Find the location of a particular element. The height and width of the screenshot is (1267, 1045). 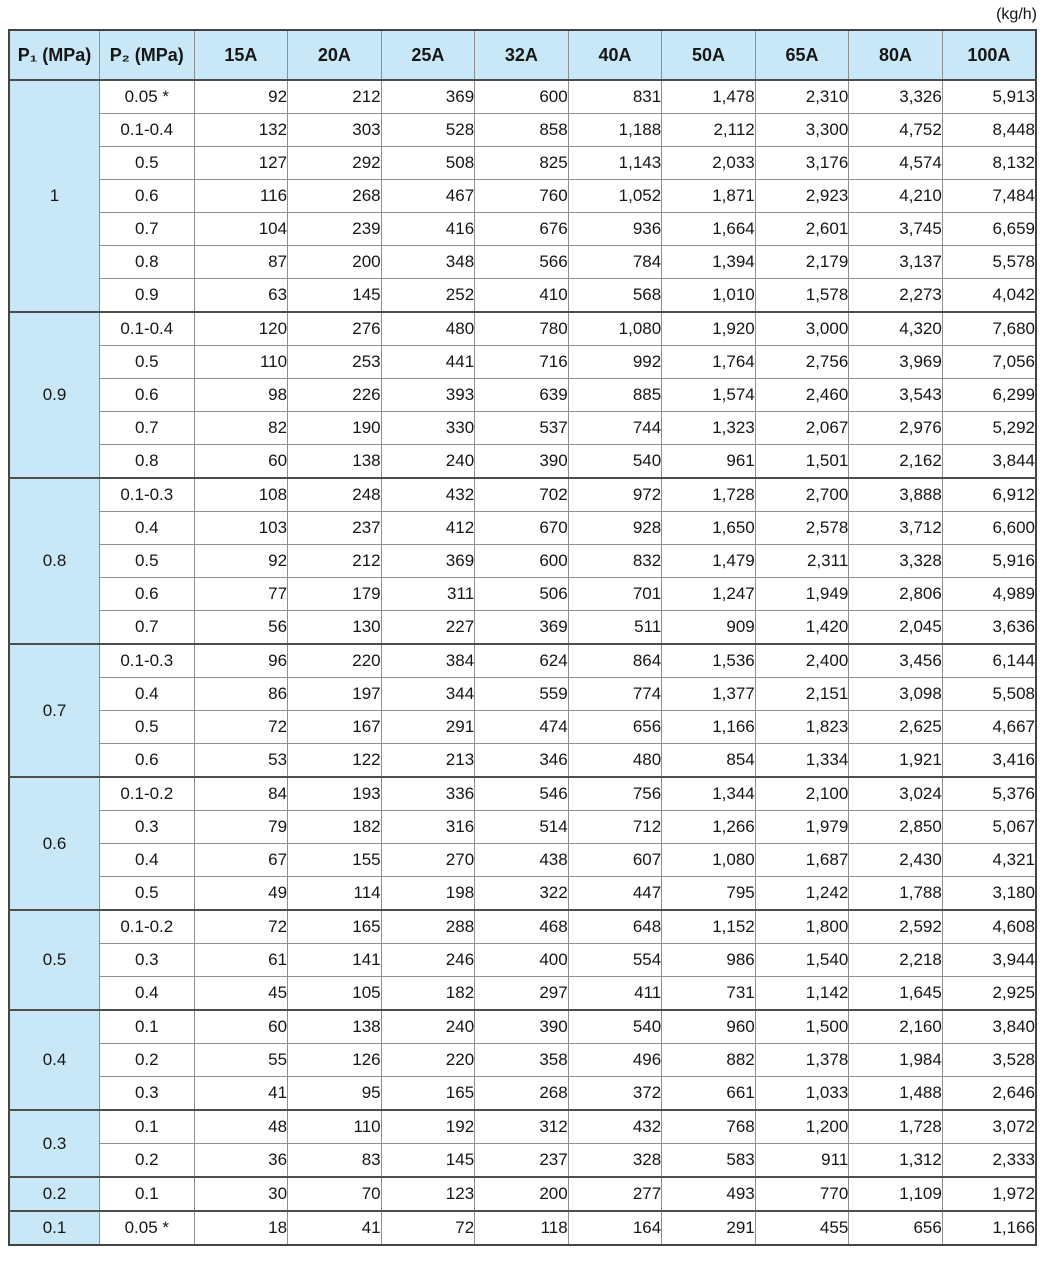

flow-value-cell: 103 is located at coordinates (241, 528).